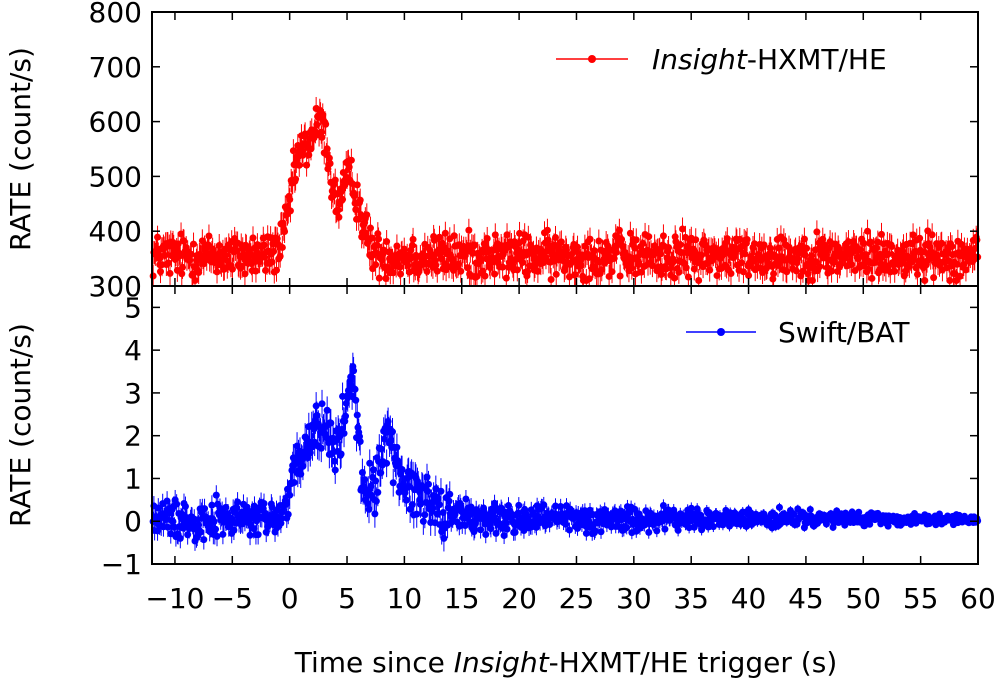 This screenshot has height=683, width=1000. Describe the element at coordinates (115, 67) in the screenshot. I see `y-tick-label: 700` at that location.